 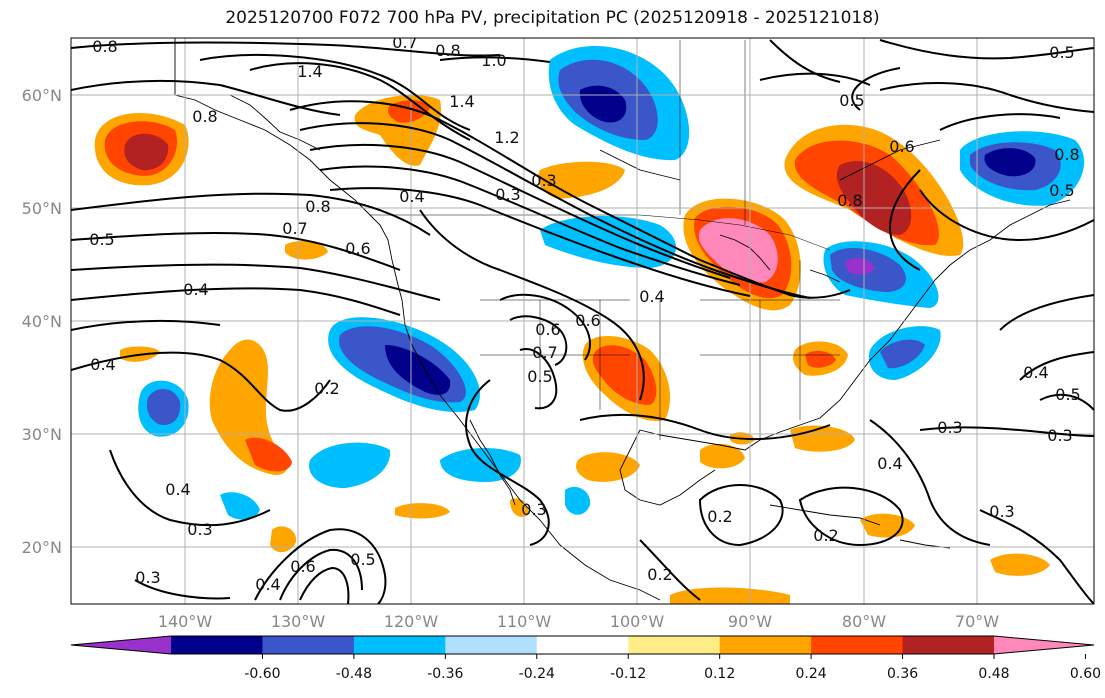 What do you see at coordinates (811, 674) in the screenshot?
I see `colorbar-tick-label: 0.24` at bounding box center [811, 674].